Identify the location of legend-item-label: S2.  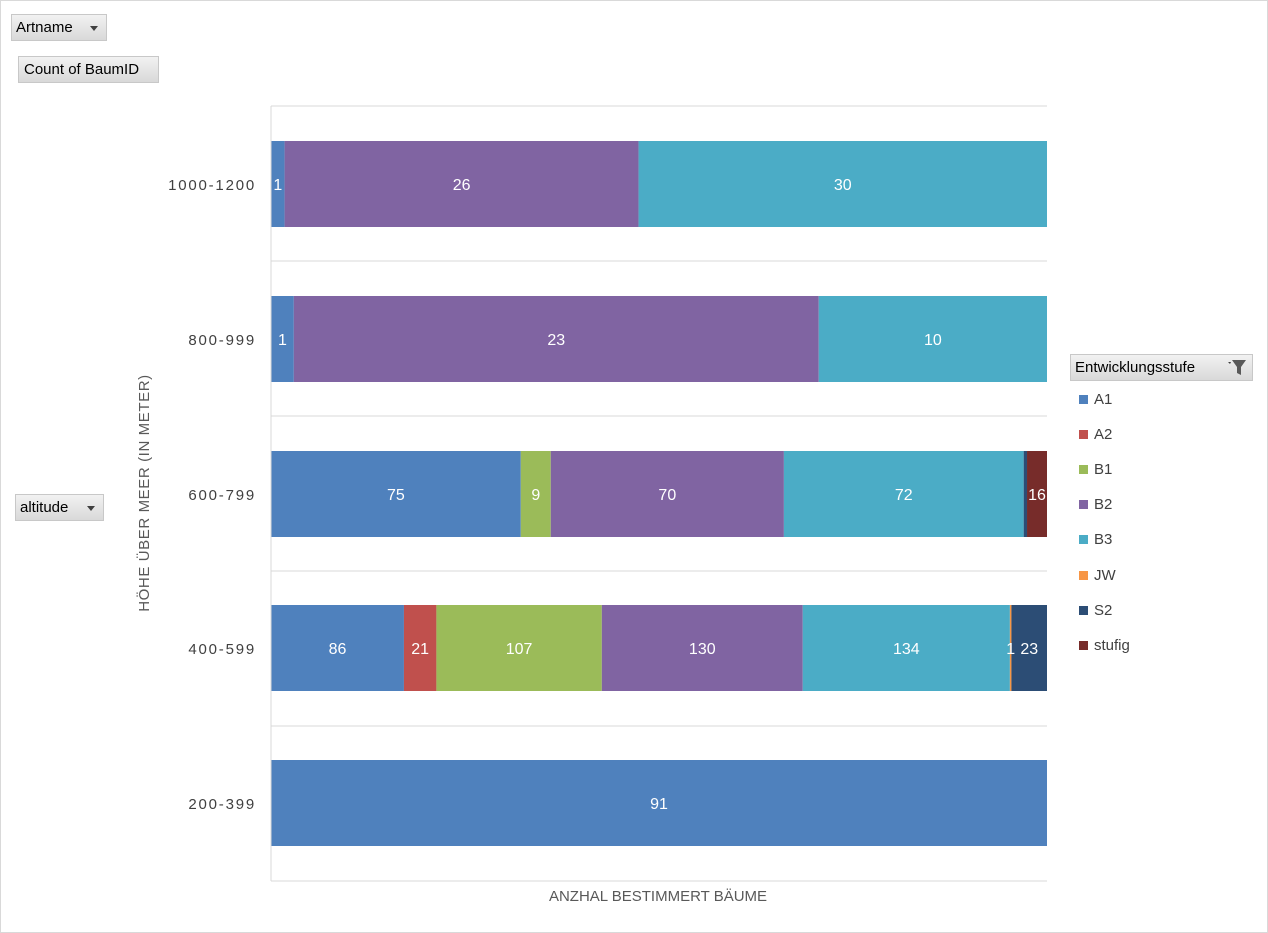
(1103, 610).